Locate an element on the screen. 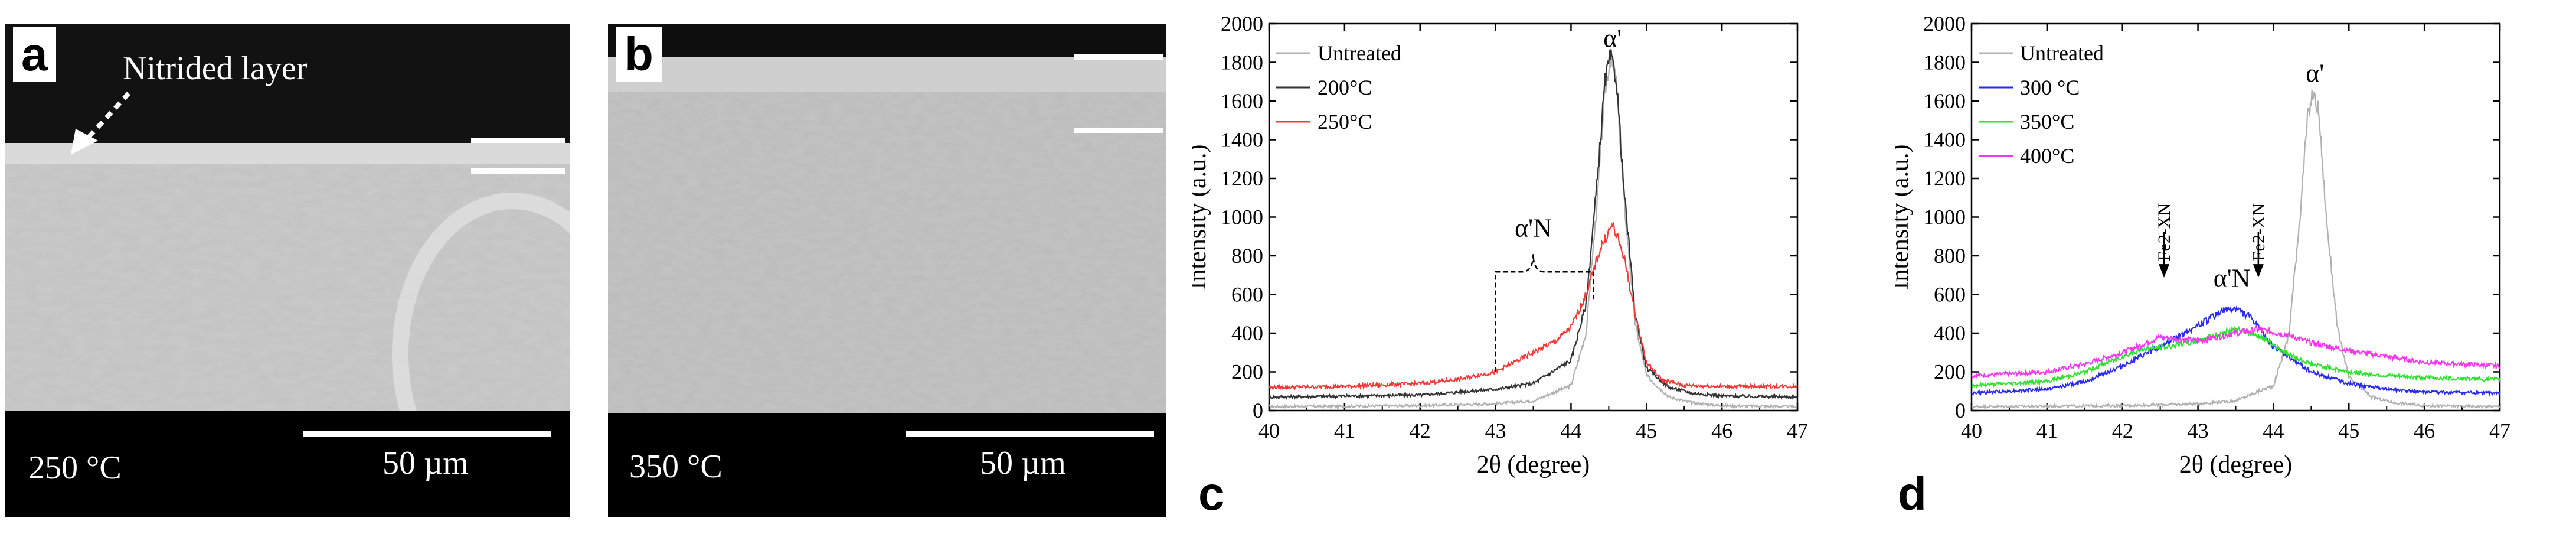 The height and width of the screenshot is (534, 2576). series-line-350-c is located at coordinates (2236, 357).